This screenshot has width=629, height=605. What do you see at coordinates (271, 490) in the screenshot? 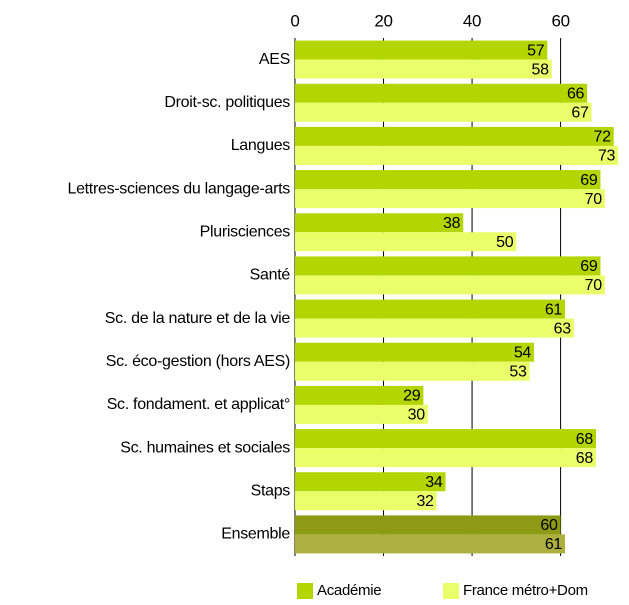
I see `y-tick-label: Staps` at bounding box center [271, 490].